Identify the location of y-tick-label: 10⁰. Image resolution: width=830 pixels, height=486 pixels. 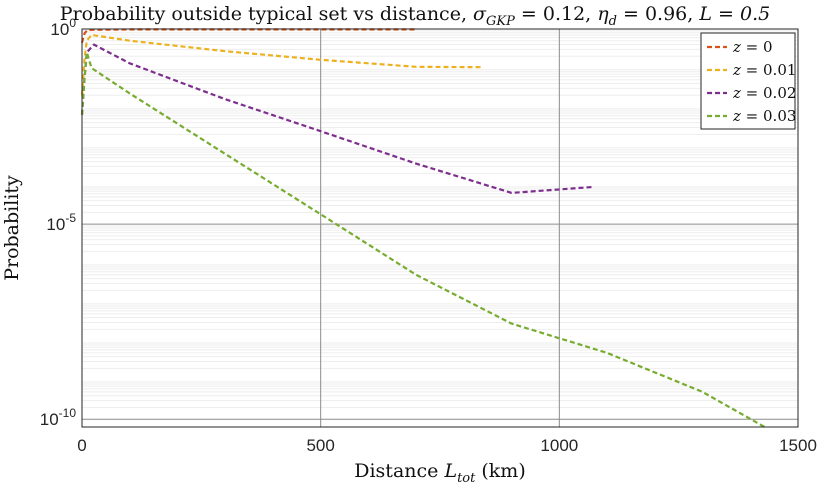
(63, 27).